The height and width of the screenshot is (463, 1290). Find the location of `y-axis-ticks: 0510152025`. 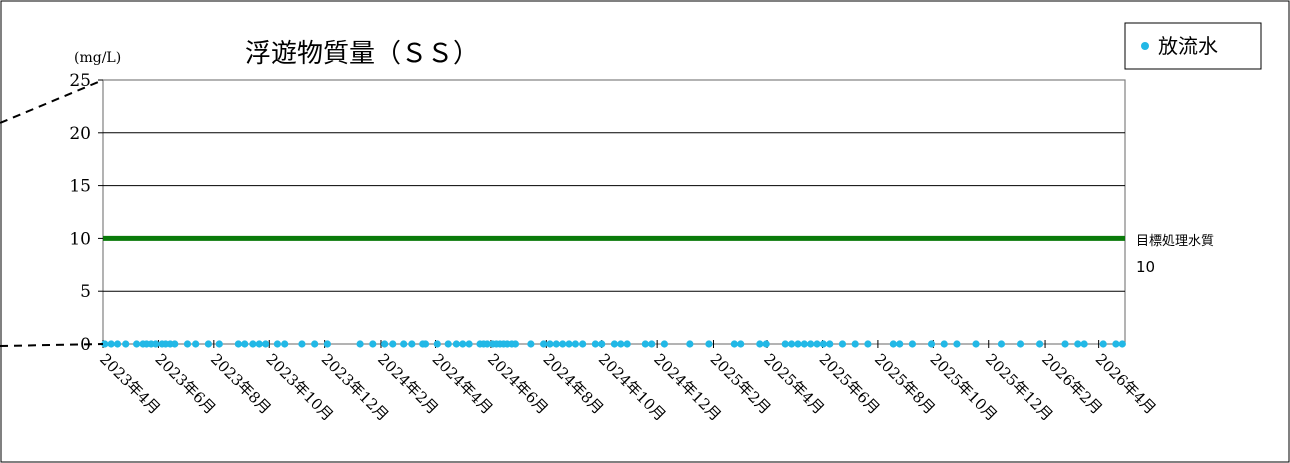

y-axis-ticks: 0510152025 is located at coordinates (86, 213).